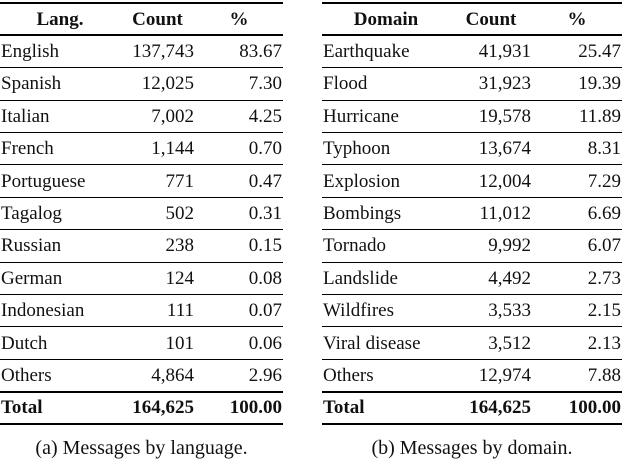 Image resolution: width=622 pixels, height=466 pixels. What do you see at coordinates (491, 84) in the screenshot?
I see `cell: 31,923` at bounding box center [491, 84].